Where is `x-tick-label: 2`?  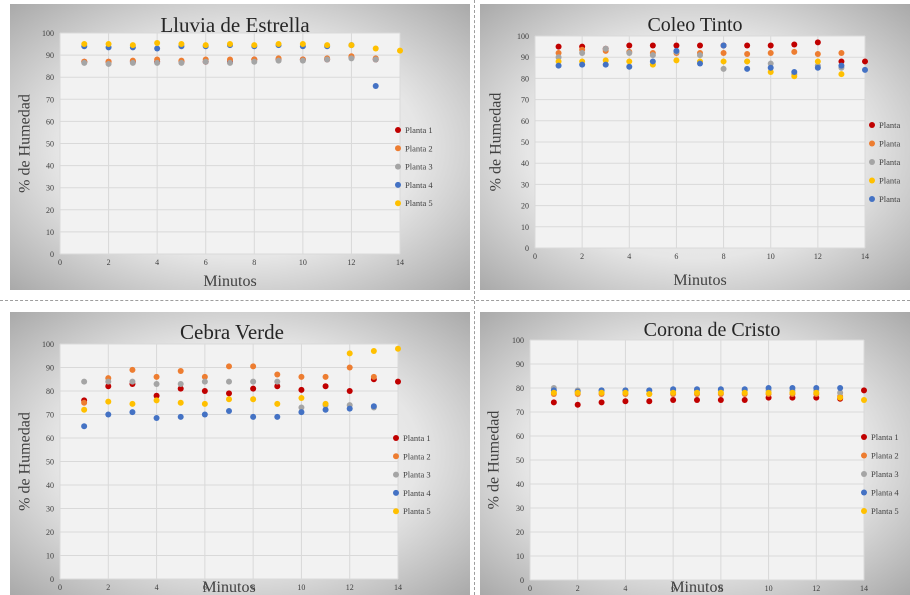 x-tick-label: 2 is located at coordinates (109, 262).